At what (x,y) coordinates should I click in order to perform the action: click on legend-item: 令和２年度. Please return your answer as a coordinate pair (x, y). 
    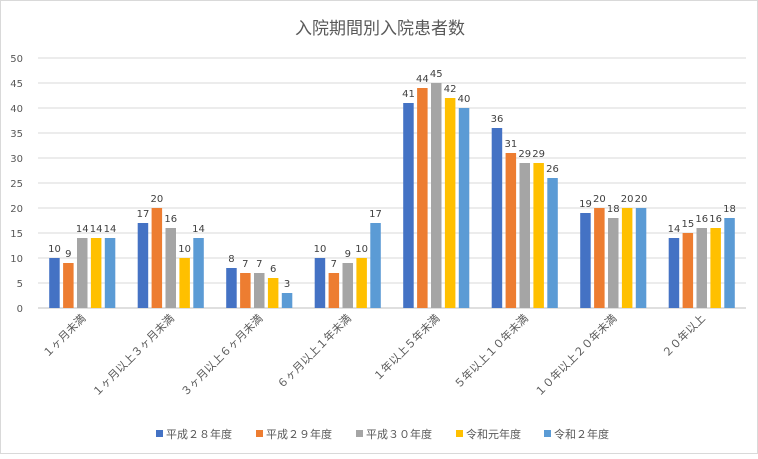
    Looking at the image, I should click on (576, 434).